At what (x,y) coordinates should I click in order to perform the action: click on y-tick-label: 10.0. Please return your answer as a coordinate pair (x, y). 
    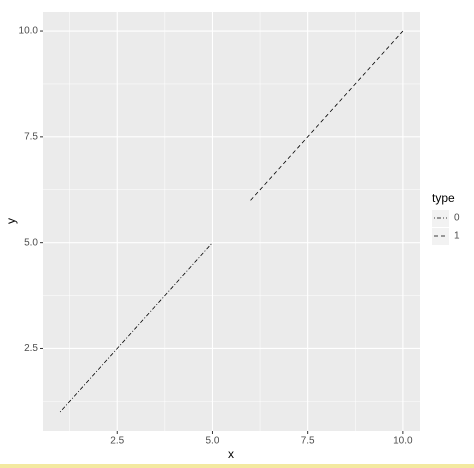
    Looking at the image, I should click on (29, 31).